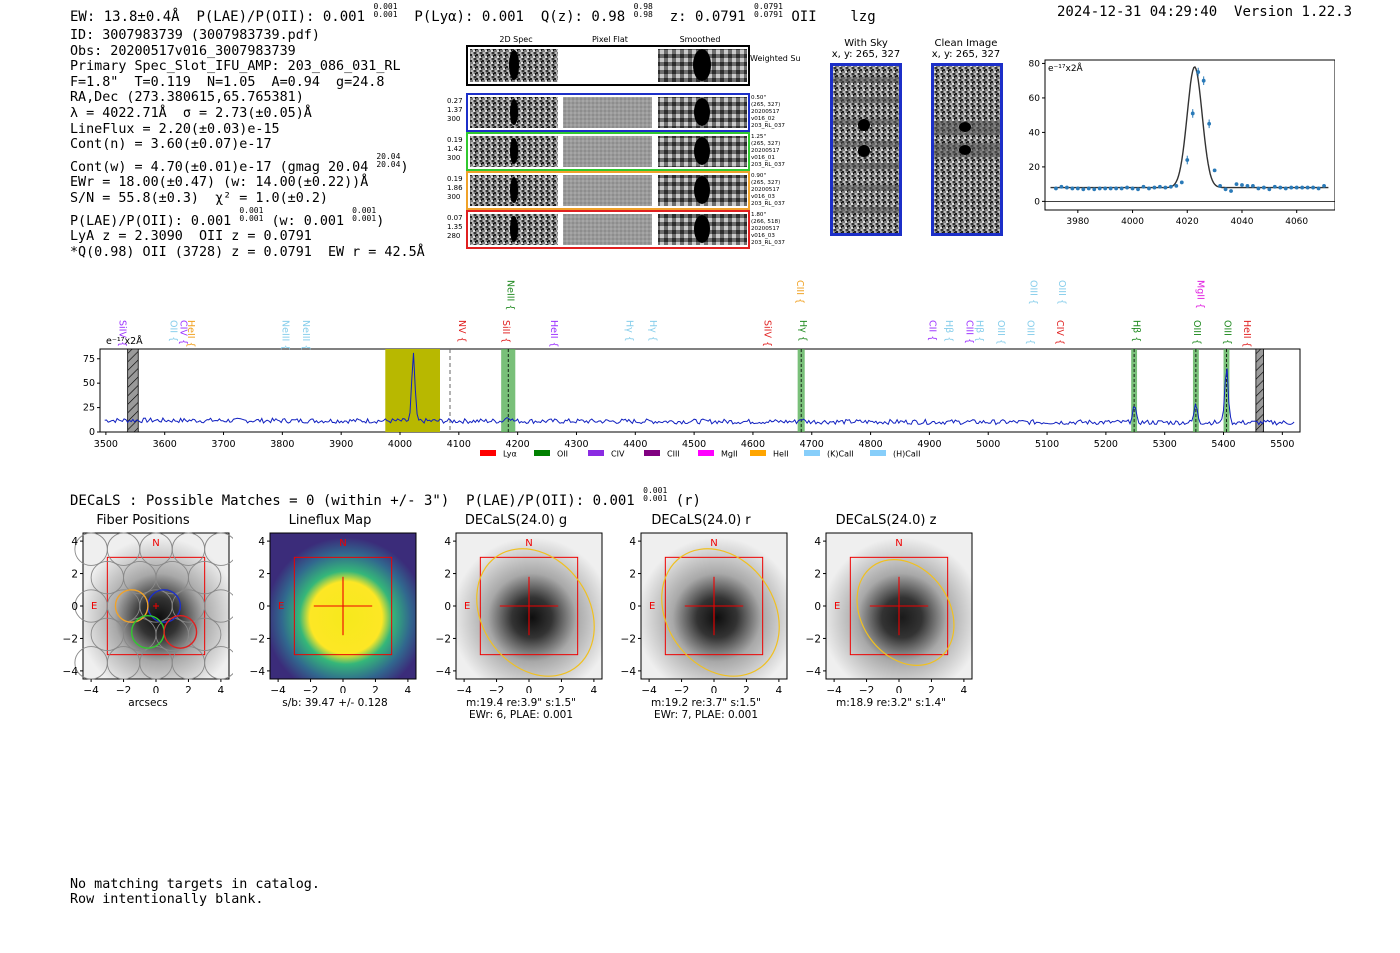 The image size is (1400, 953). What do you see at coordinates (866, 149) in the screenshot?
I see `with-sky-image` at bounding box center [866, 149].